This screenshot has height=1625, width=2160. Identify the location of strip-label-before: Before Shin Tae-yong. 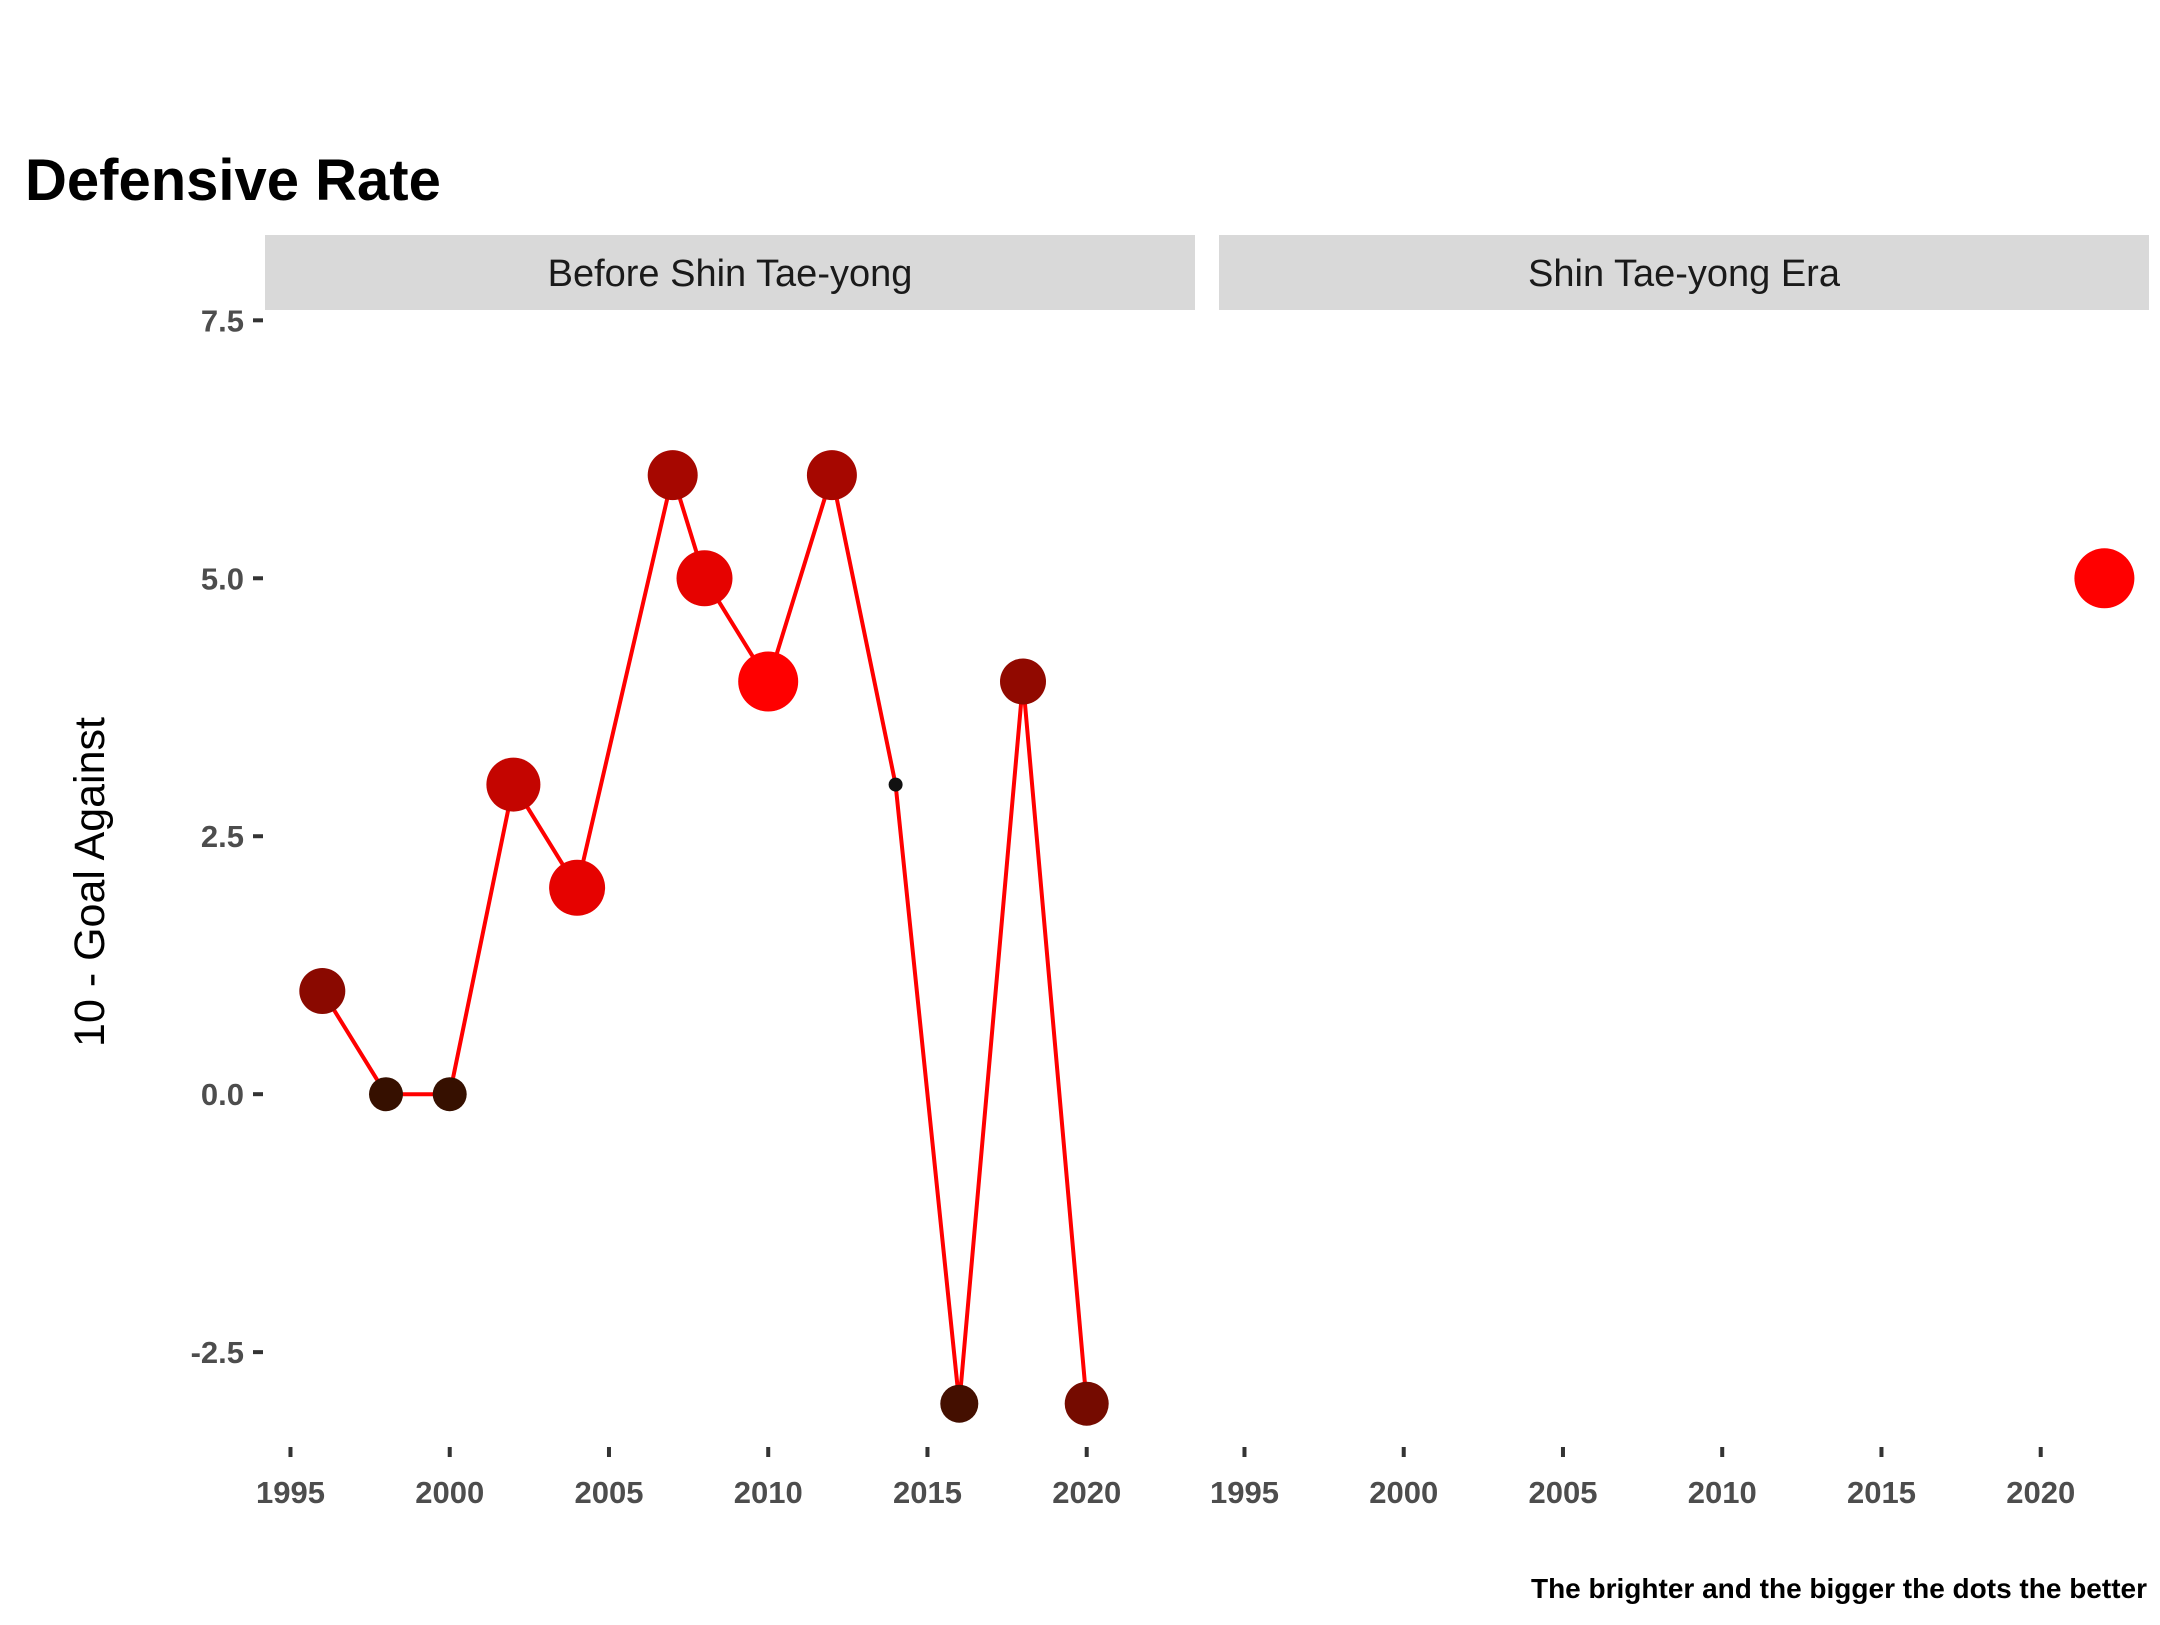
(730, 274).